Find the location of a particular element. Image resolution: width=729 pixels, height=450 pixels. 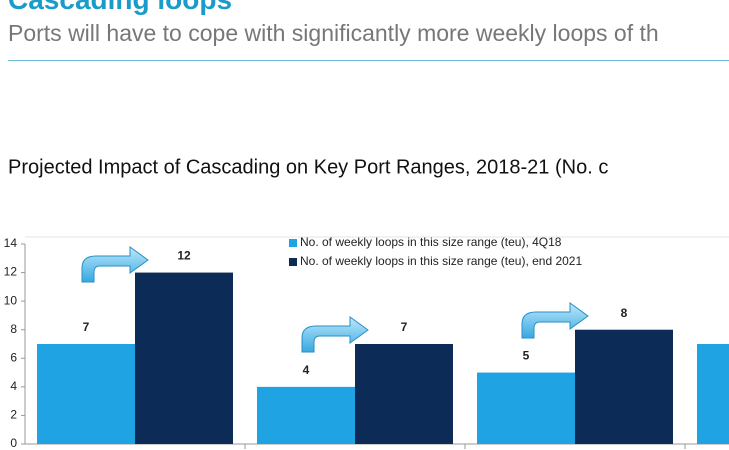

y-tick-label: 2 is located at coordinates (13, 415).